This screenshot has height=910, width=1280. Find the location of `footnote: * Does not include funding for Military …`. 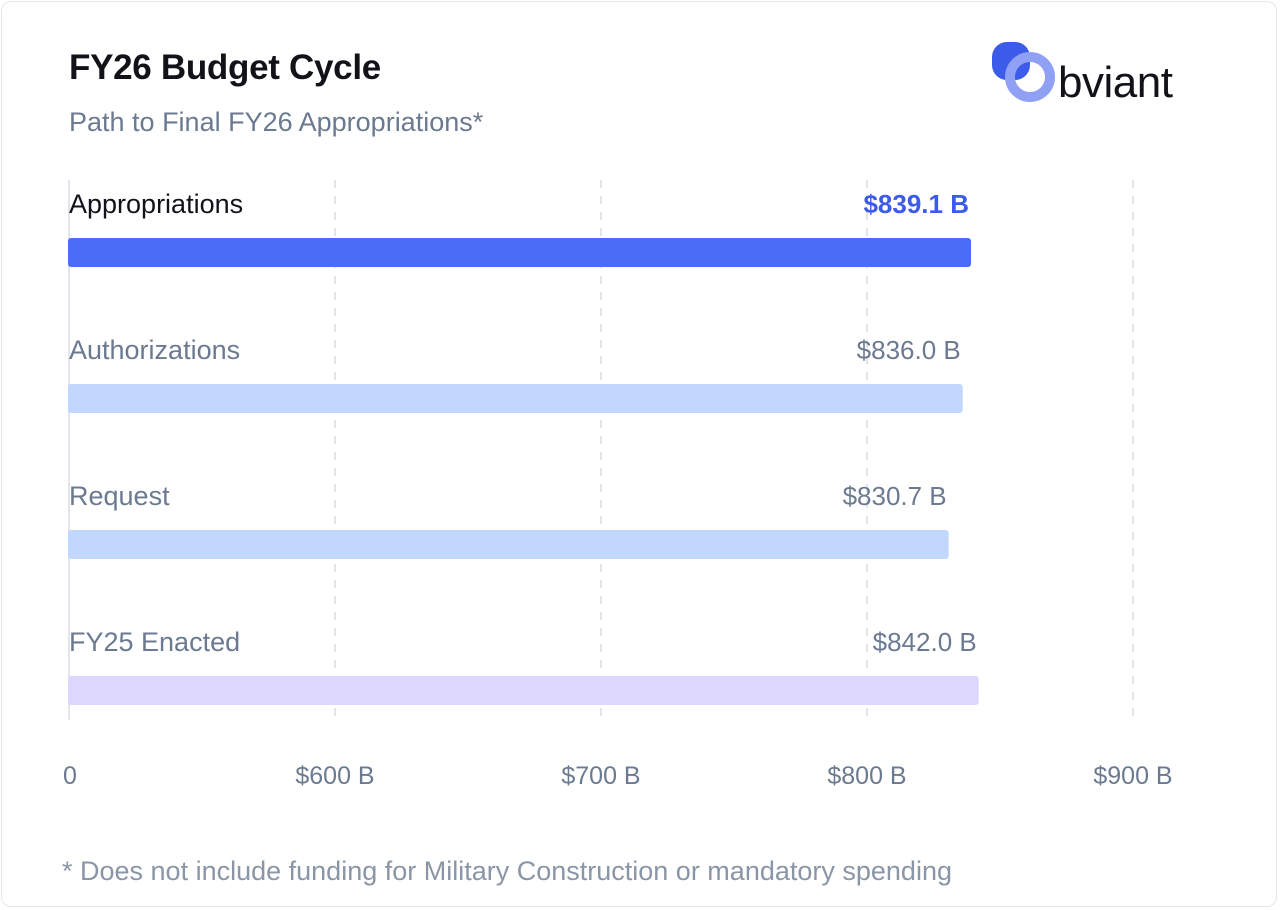

footnote: * Does not include funding for Military … is located at coordinates (507, 871).